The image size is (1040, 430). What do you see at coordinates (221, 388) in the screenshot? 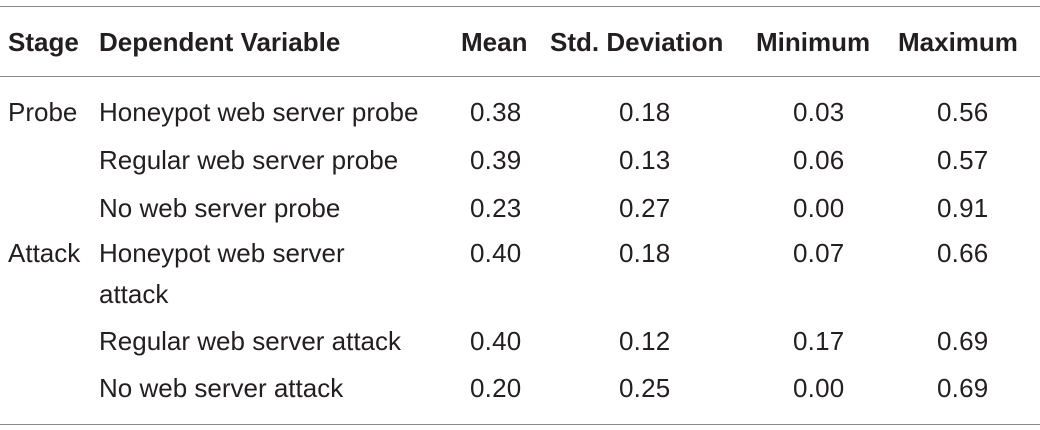
I see `dependent-variable-cell: No web server attack` at bounding box center [221, 388].